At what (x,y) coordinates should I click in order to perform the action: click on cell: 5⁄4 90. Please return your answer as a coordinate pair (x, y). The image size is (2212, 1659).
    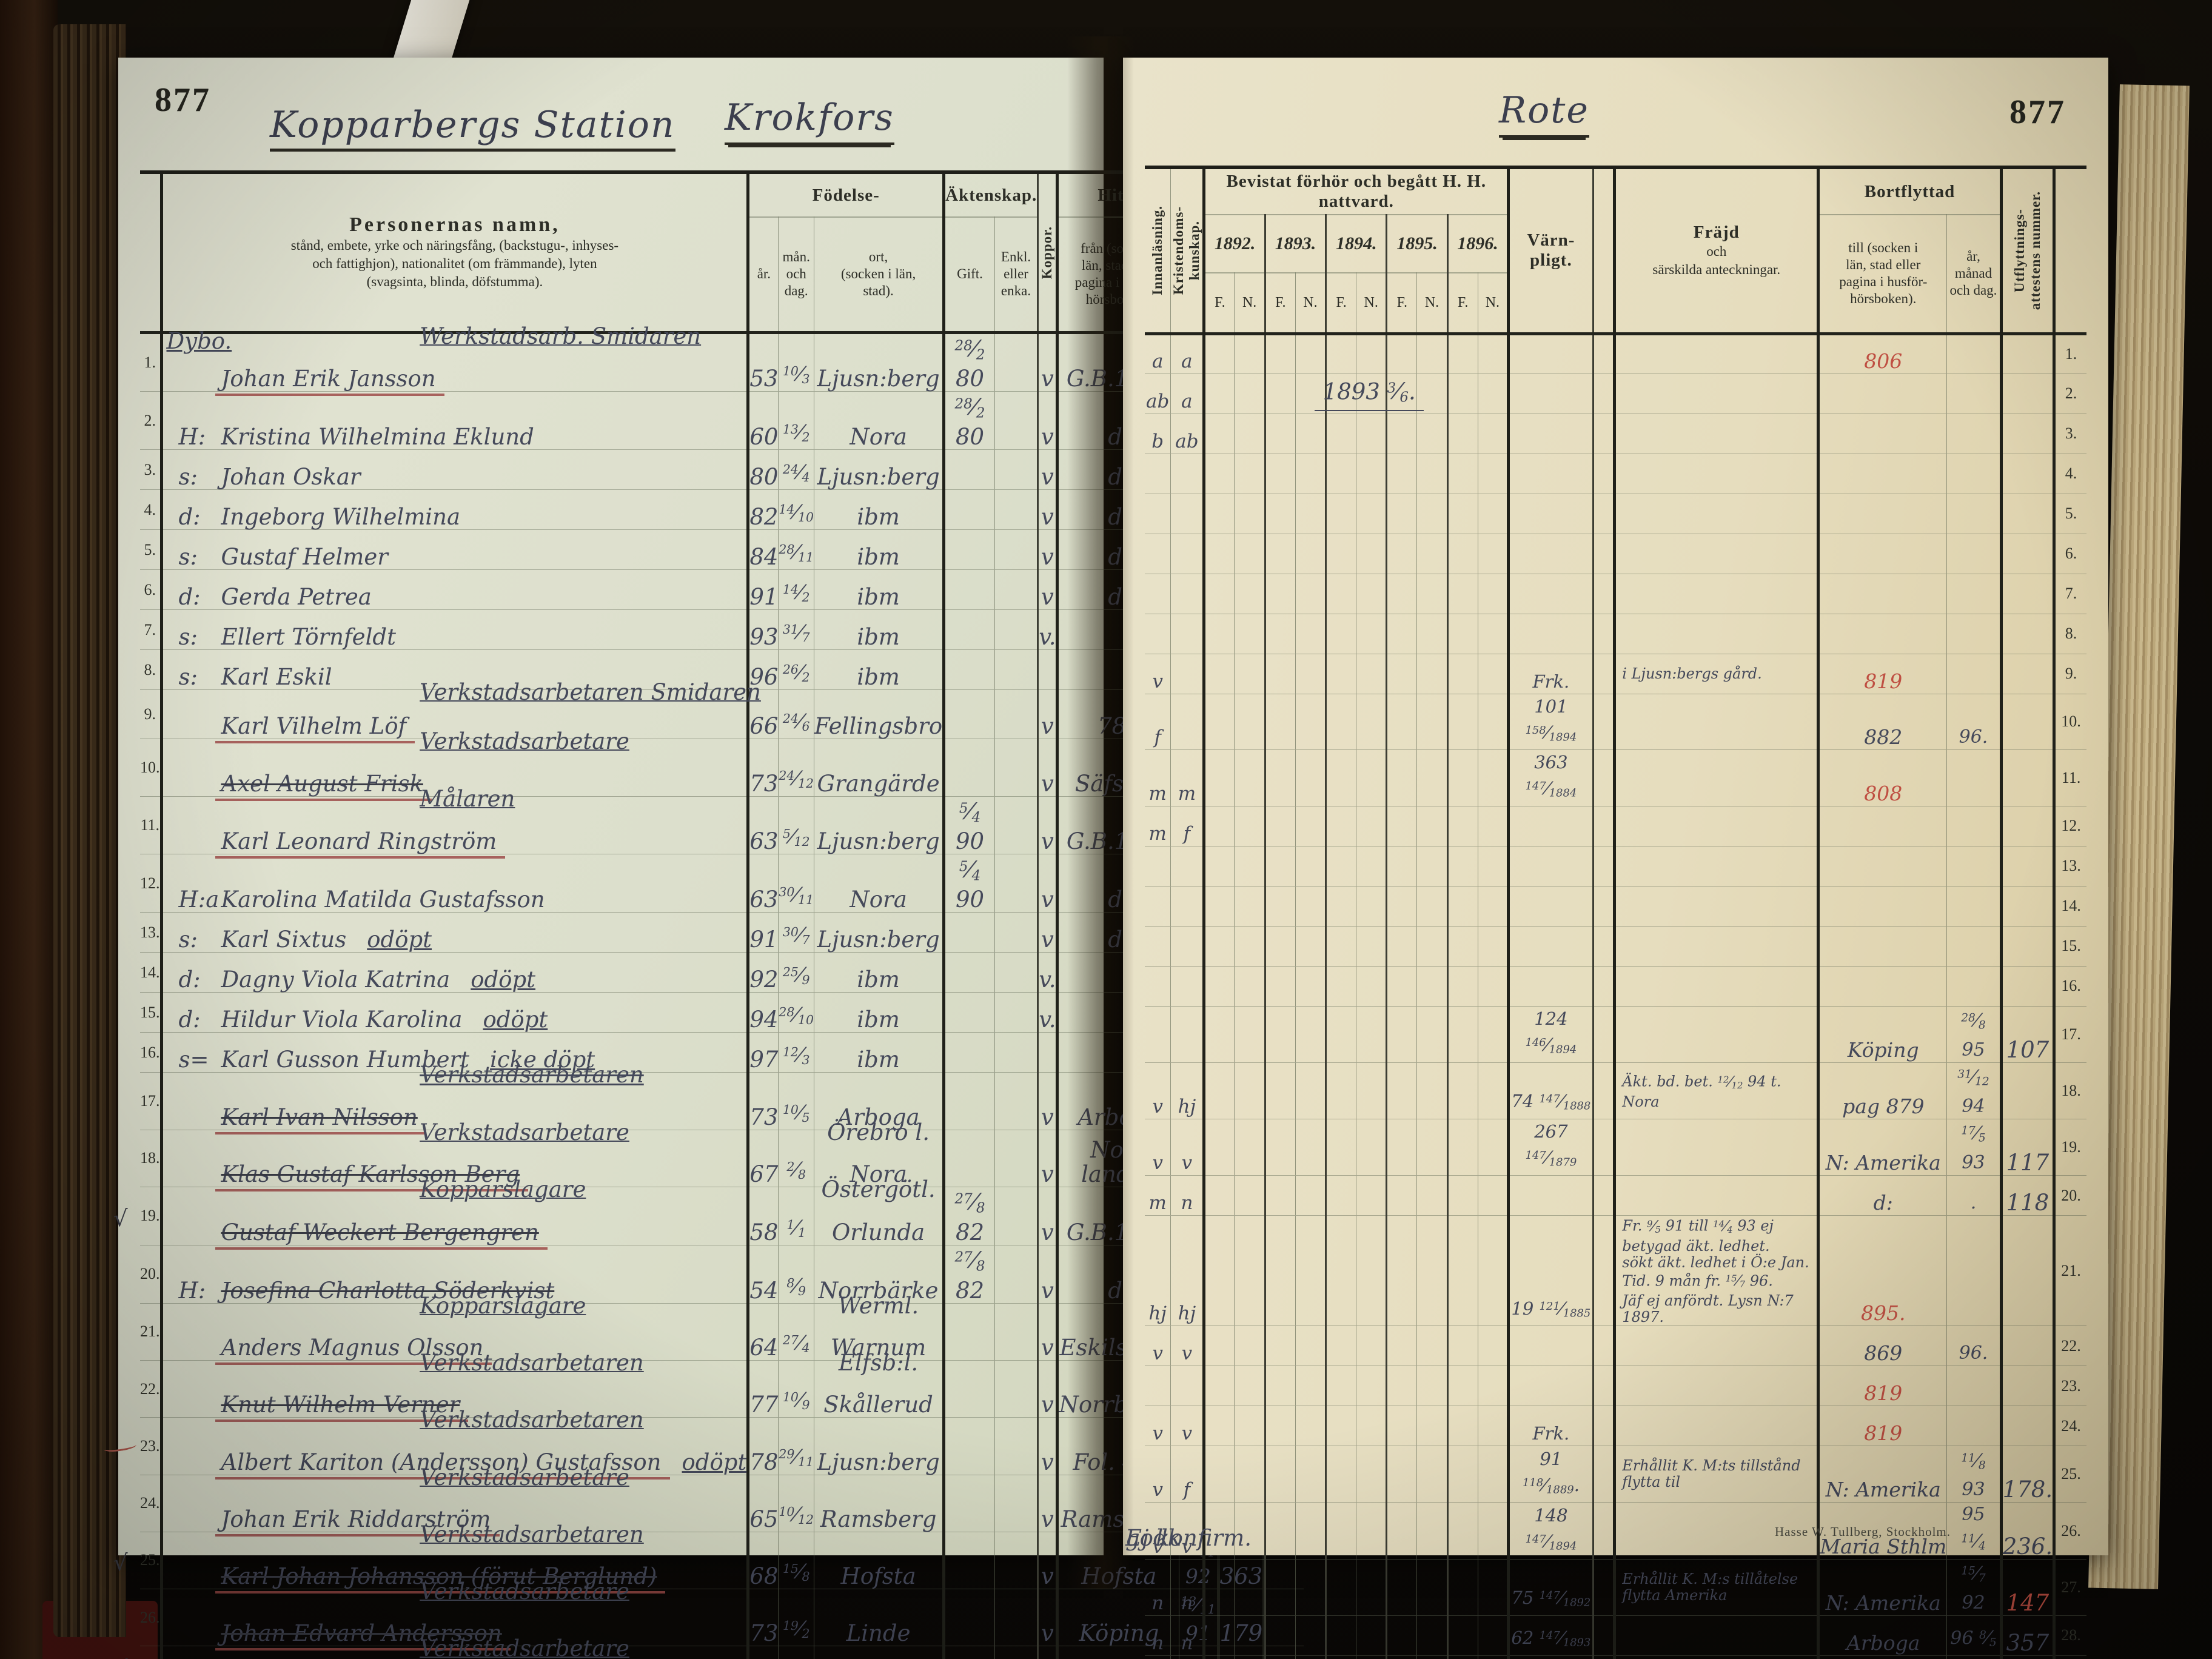
    Looking at the image, I should click on (968, 825).